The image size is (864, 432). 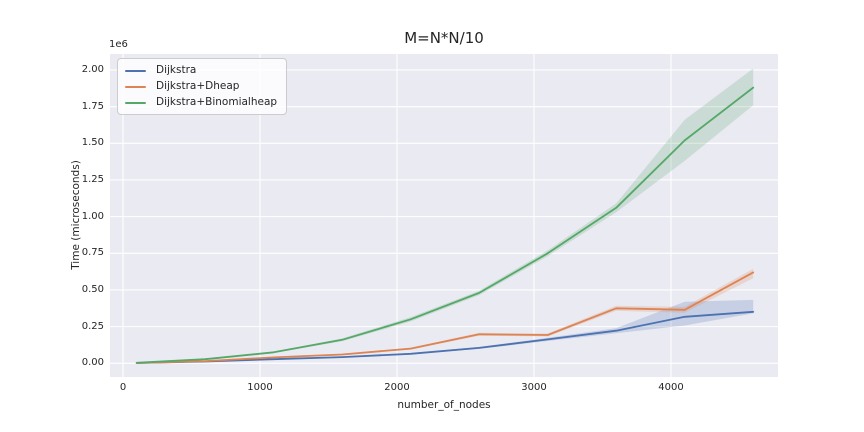 I want to click on legend-entry-dijkstra-binomialheap: Dijkstra+Binomialheap, so click(x=201, y=102).